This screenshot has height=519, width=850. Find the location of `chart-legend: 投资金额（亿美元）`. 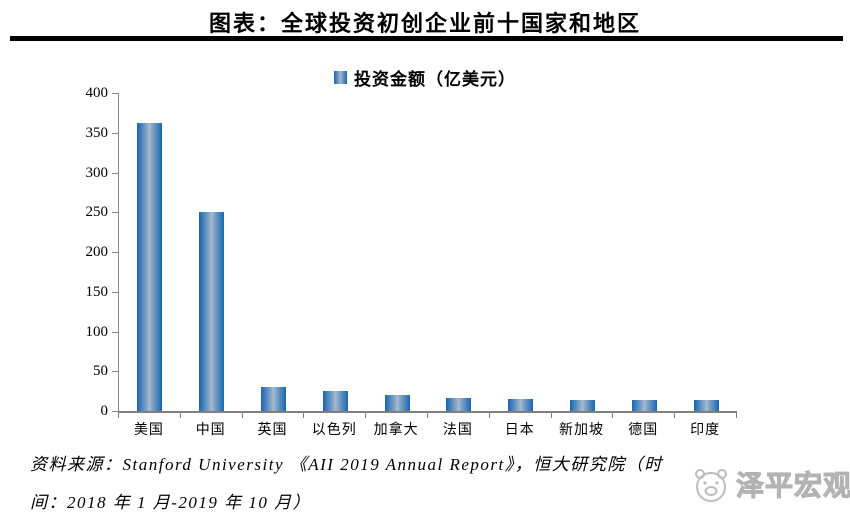

chart-legend: 投资金额（亿美元） is located at coordinates (425, 77).